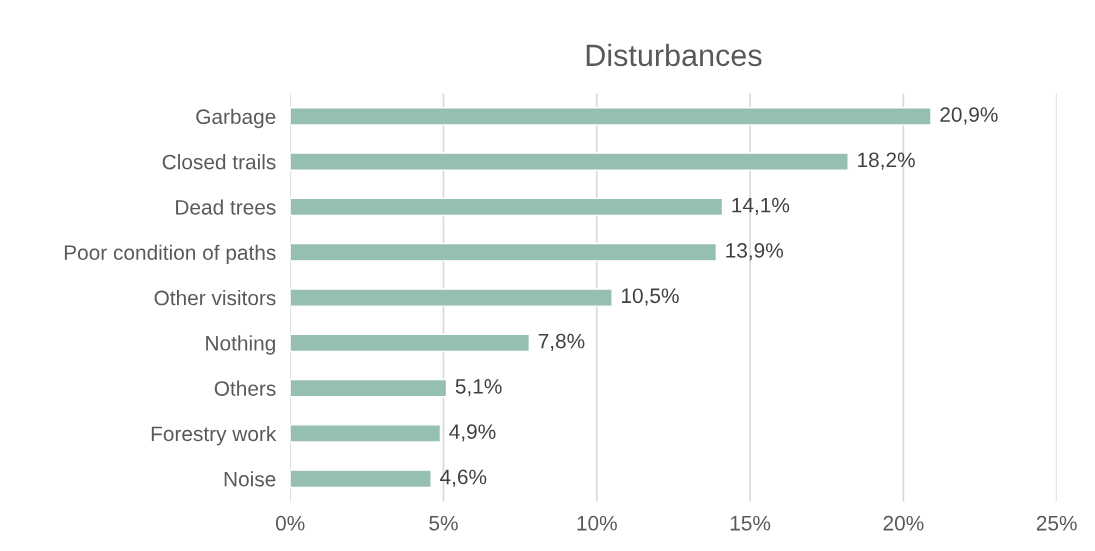 This screenshot has width=1095, height=551. I want to click on data-label: 18,2%, so click(886, 161).